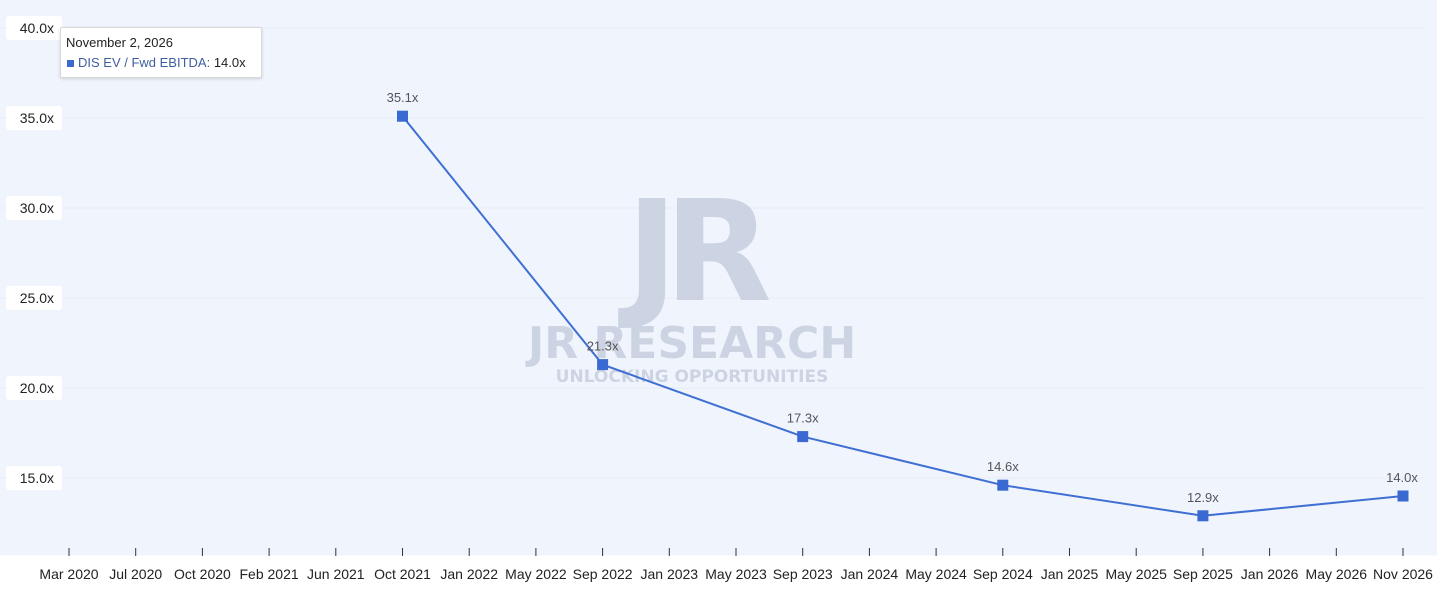  I want to click on y-tick-label: 40.0x, so click(37, 28).